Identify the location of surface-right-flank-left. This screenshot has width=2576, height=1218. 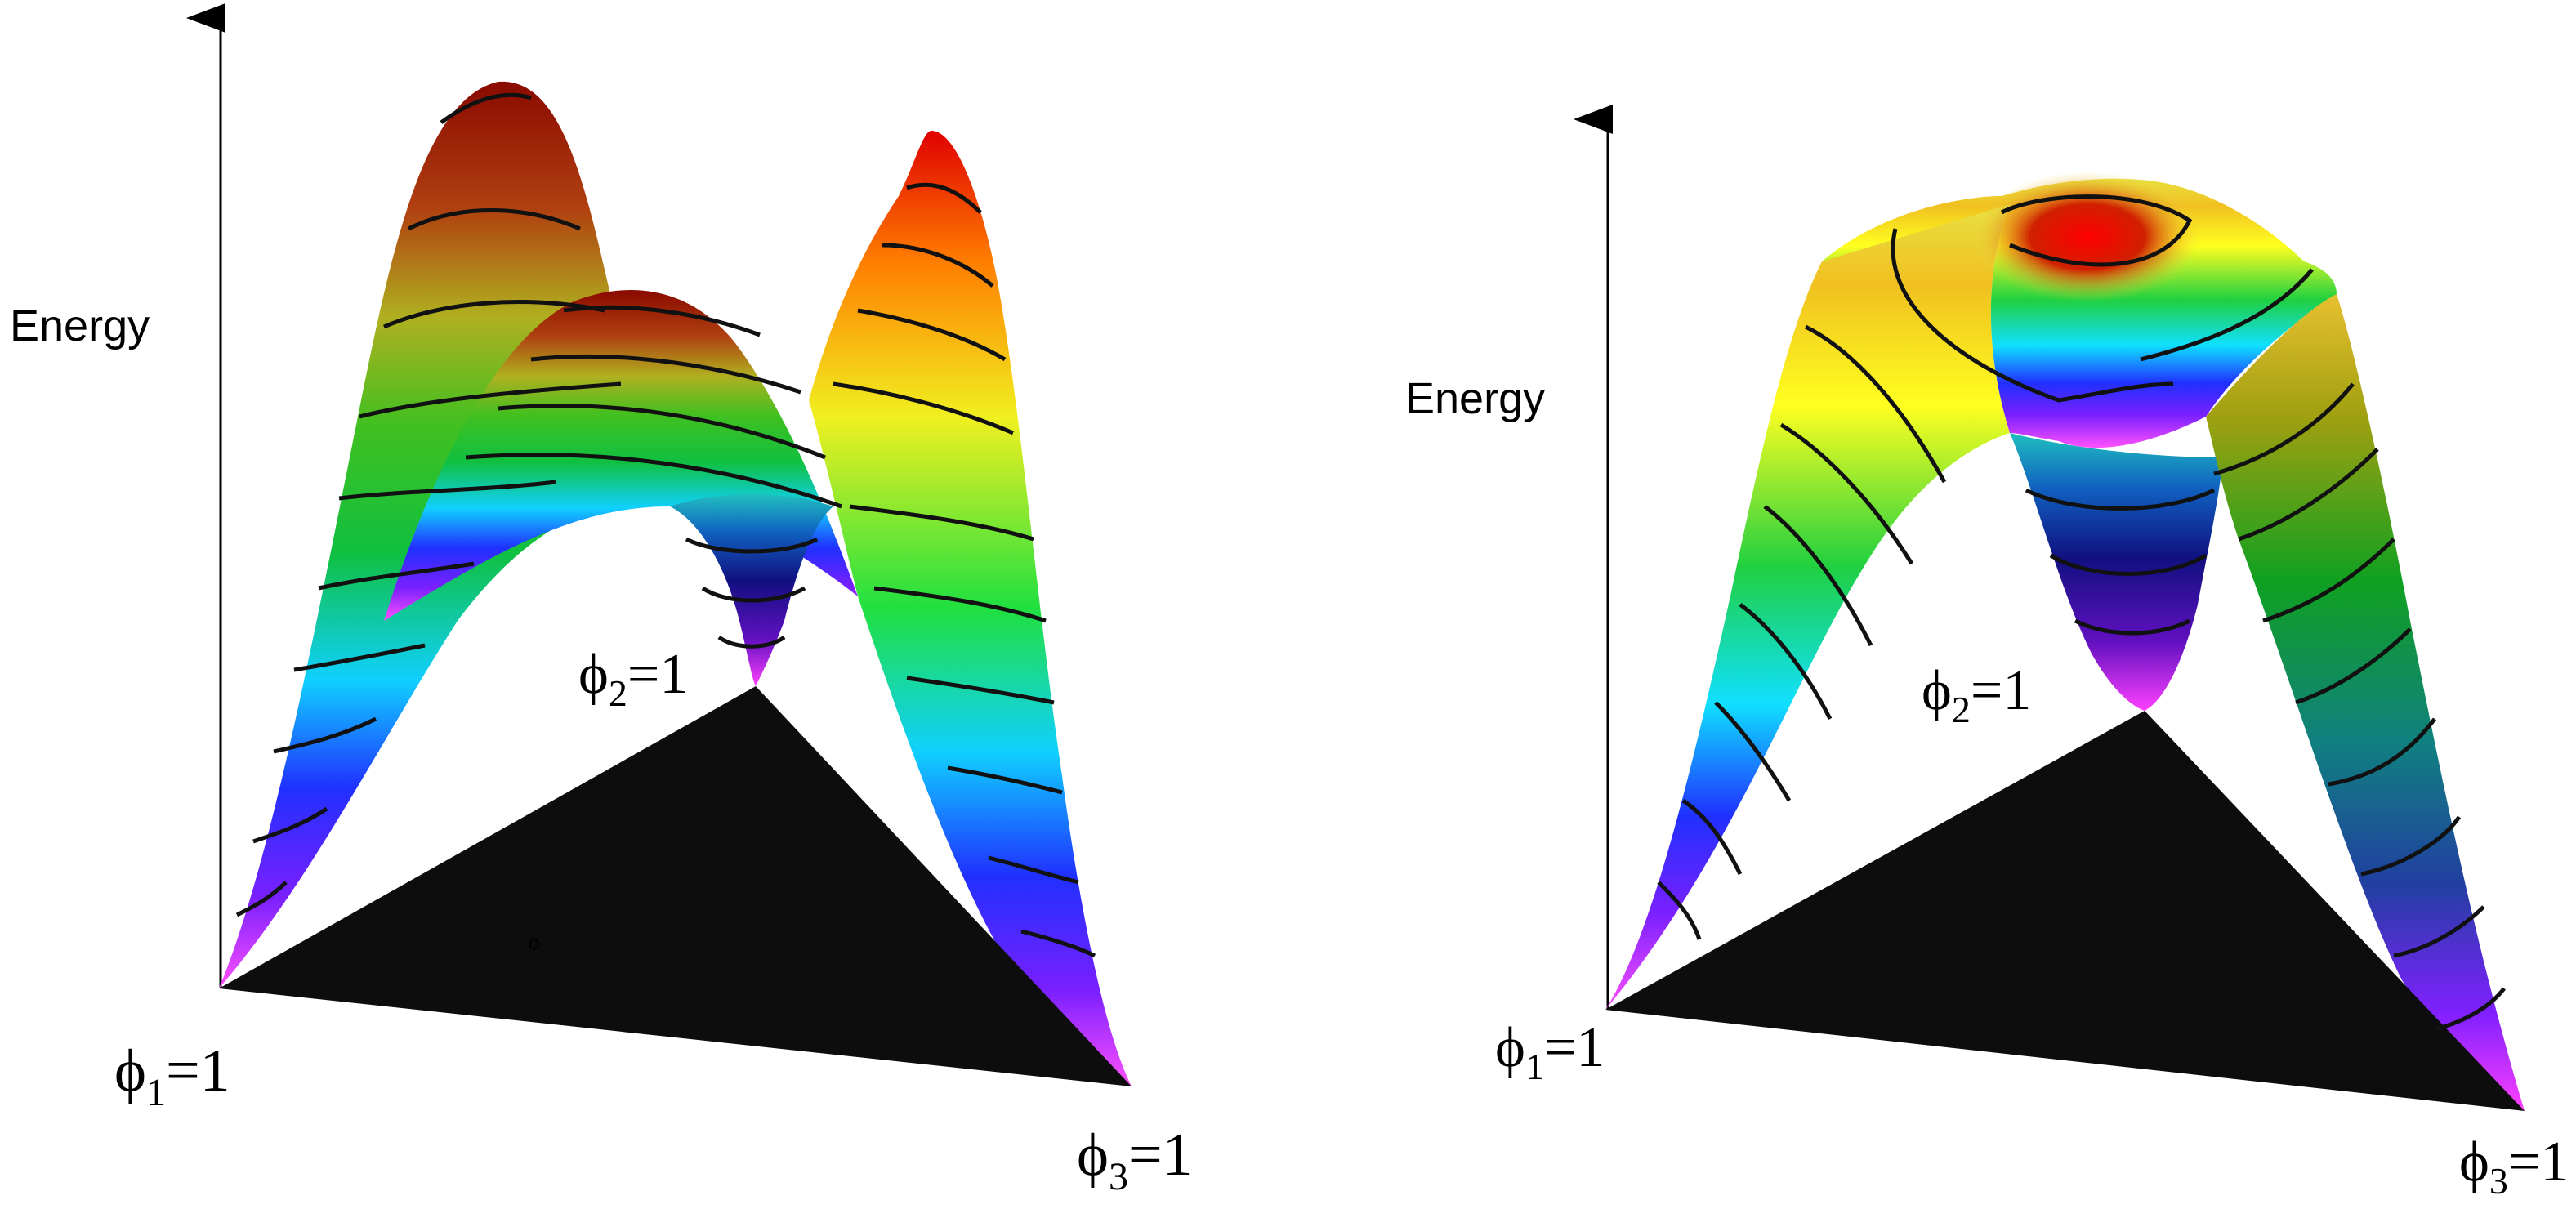
(1807, 607).